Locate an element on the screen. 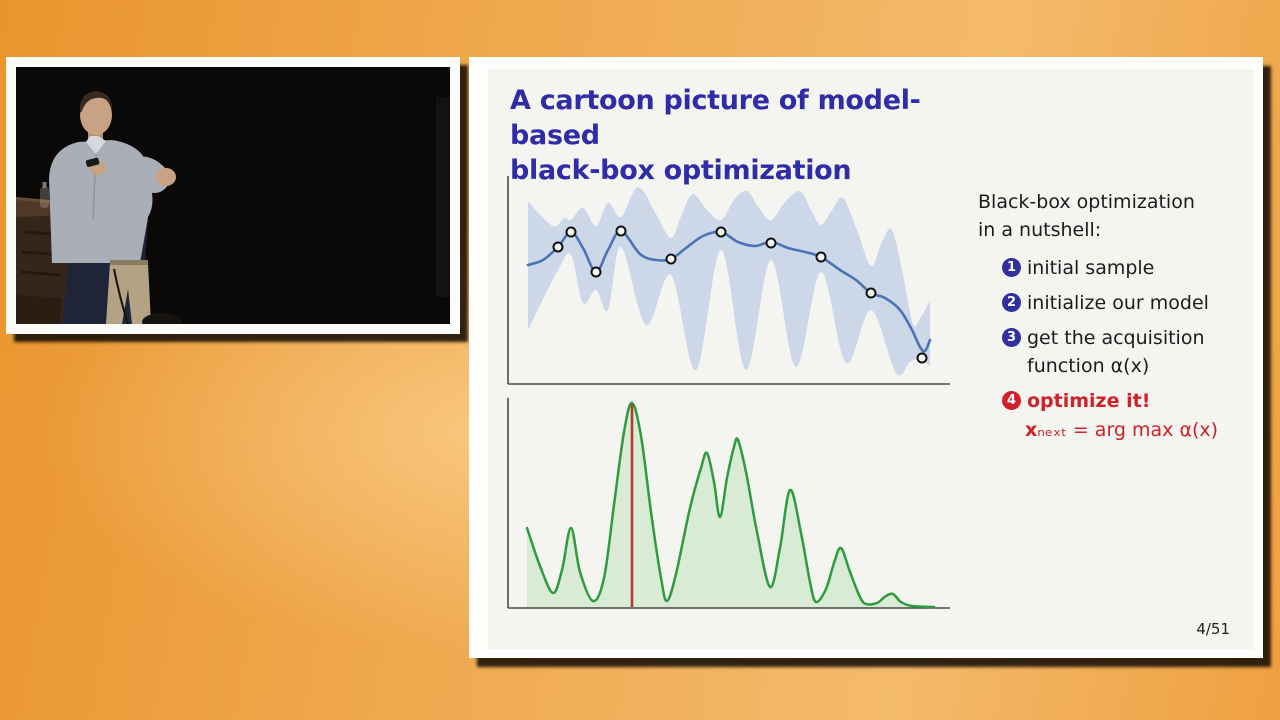 The image size is (1280, 720). trousers is located at coordinates (128, 293).